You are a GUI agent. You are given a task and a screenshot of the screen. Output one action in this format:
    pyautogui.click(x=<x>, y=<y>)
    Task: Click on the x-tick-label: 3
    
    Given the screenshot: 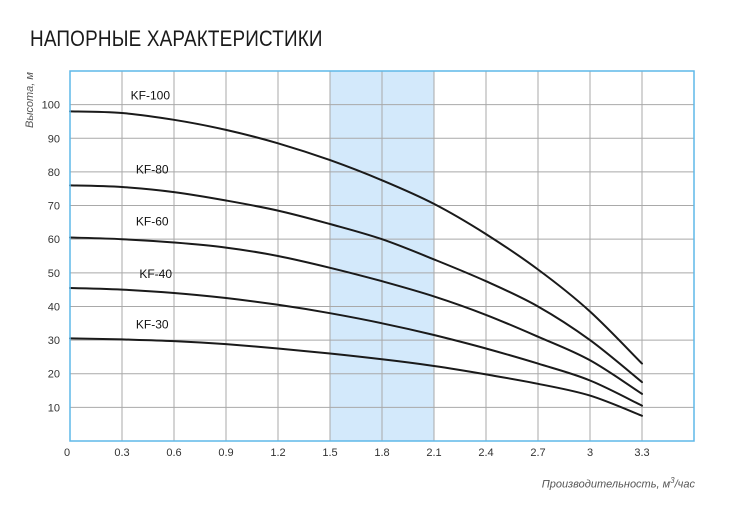 What is the action you would take?
    pyautogui.click(x=590, y=453)
    